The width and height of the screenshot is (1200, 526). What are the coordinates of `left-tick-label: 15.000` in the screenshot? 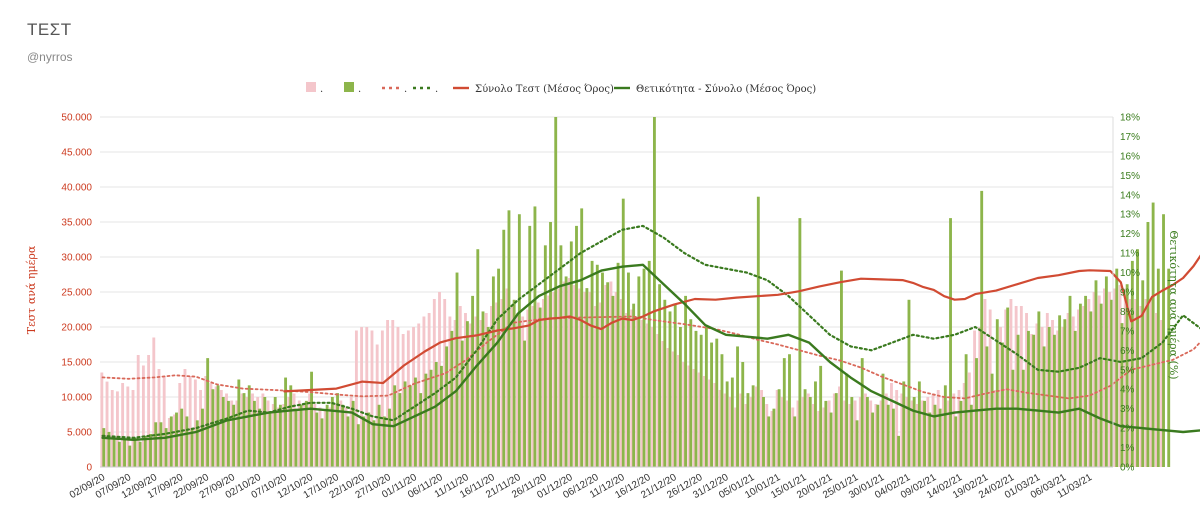 It's located at (76, 363).